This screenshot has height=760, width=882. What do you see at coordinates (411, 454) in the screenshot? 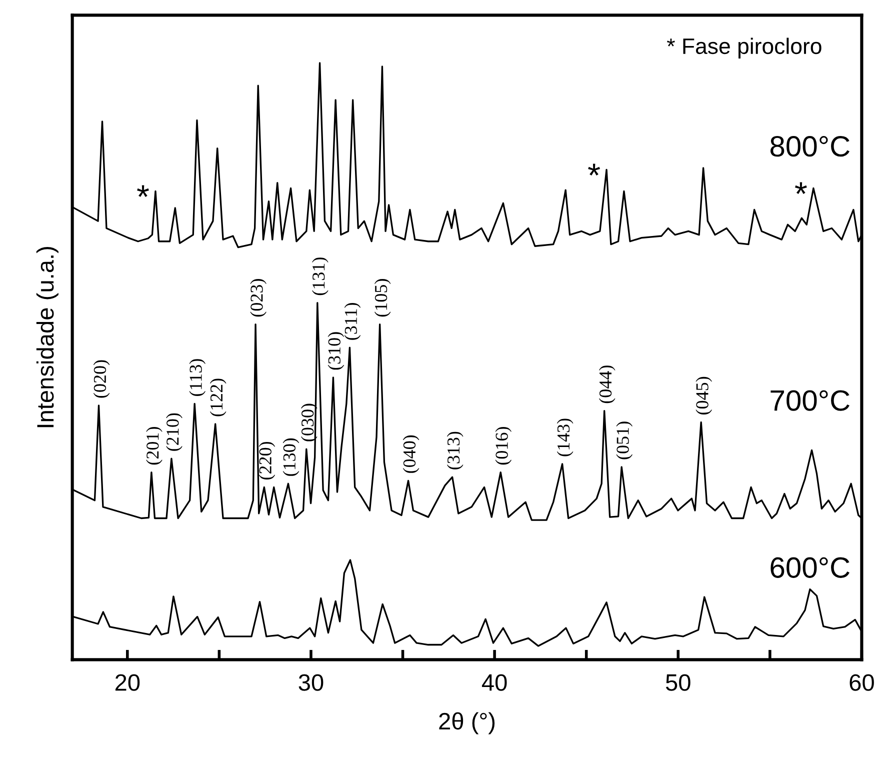
I see `annotation: (040)` at bounding box center [411, 454].